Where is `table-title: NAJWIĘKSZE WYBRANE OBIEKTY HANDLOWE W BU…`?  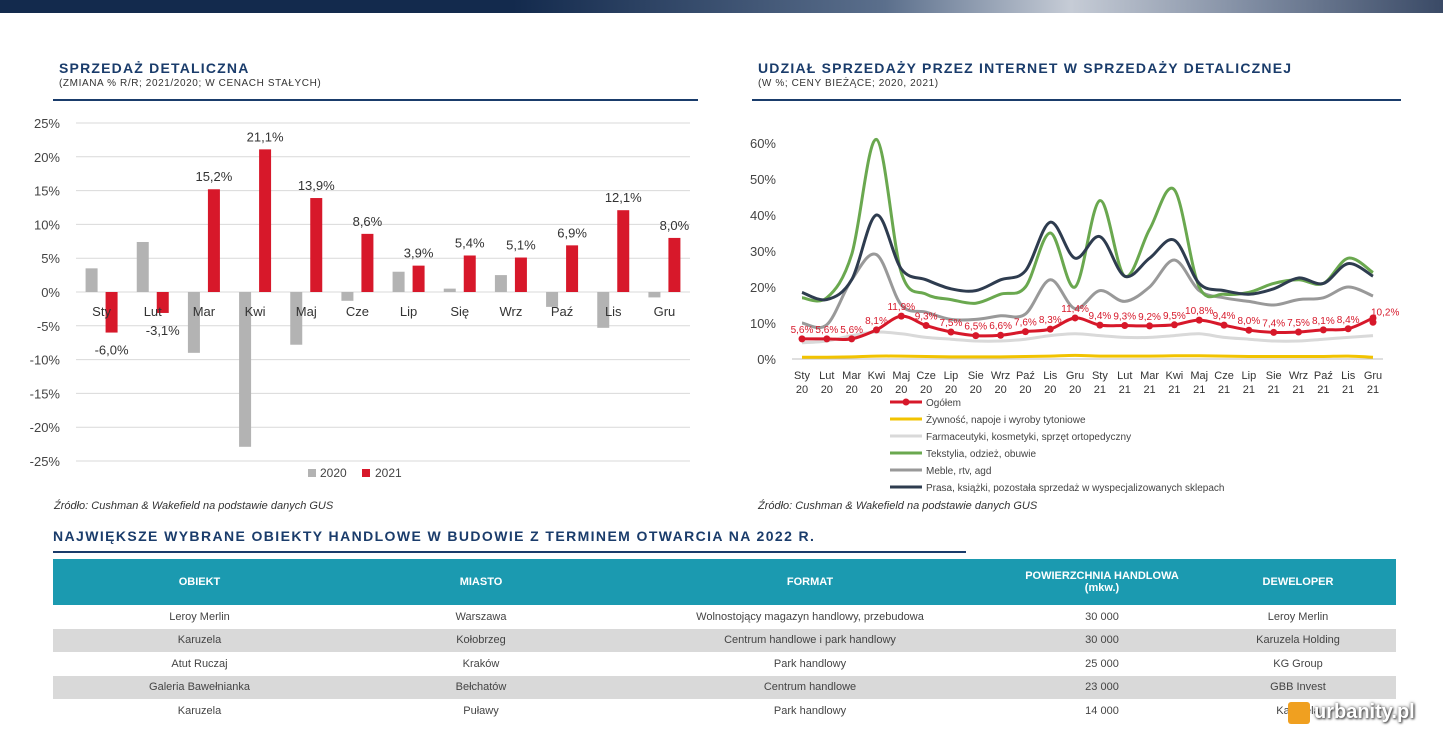 table-title: NAJWIĘKSZE WYBRANE OBIEKTY HANDLOWE W BU… is located at coordinates (434, 536).